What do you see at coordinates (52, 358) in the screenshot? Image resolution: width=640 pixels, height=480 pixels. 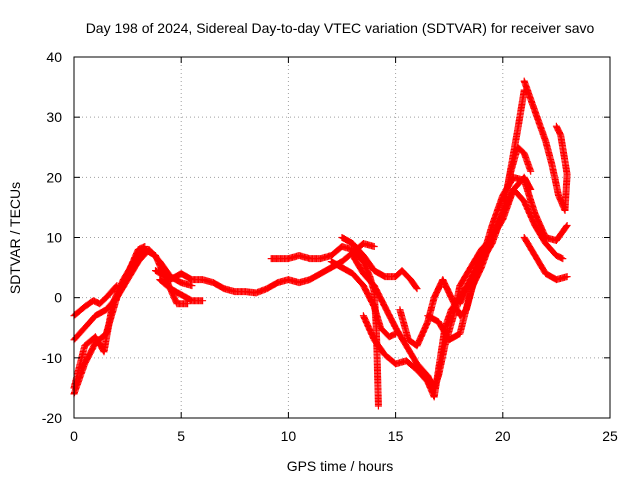 I see `y-tick-label: -10` at bounding box center [52, 358].